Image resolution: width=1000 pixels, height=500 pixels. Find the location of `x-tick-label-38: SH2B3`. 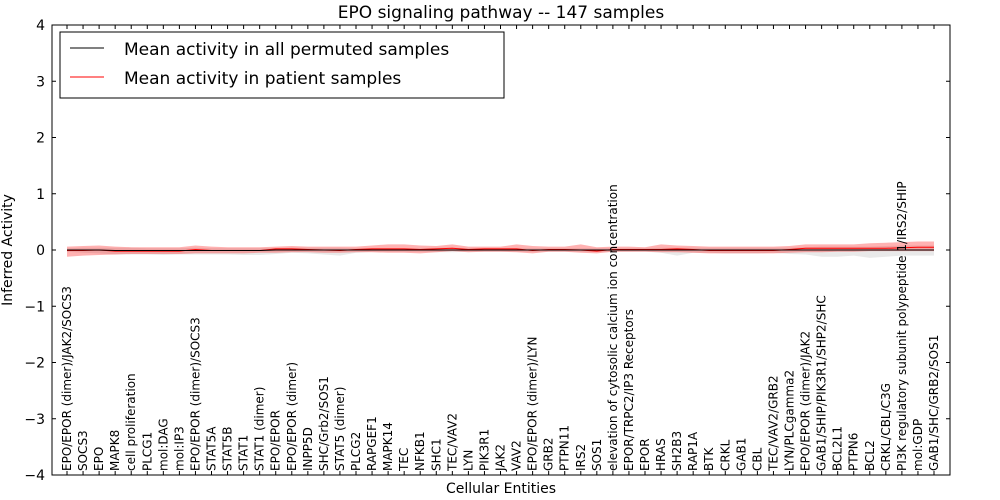

x-tick-label-38: SH2B3 is located at coordinates (677, 451).